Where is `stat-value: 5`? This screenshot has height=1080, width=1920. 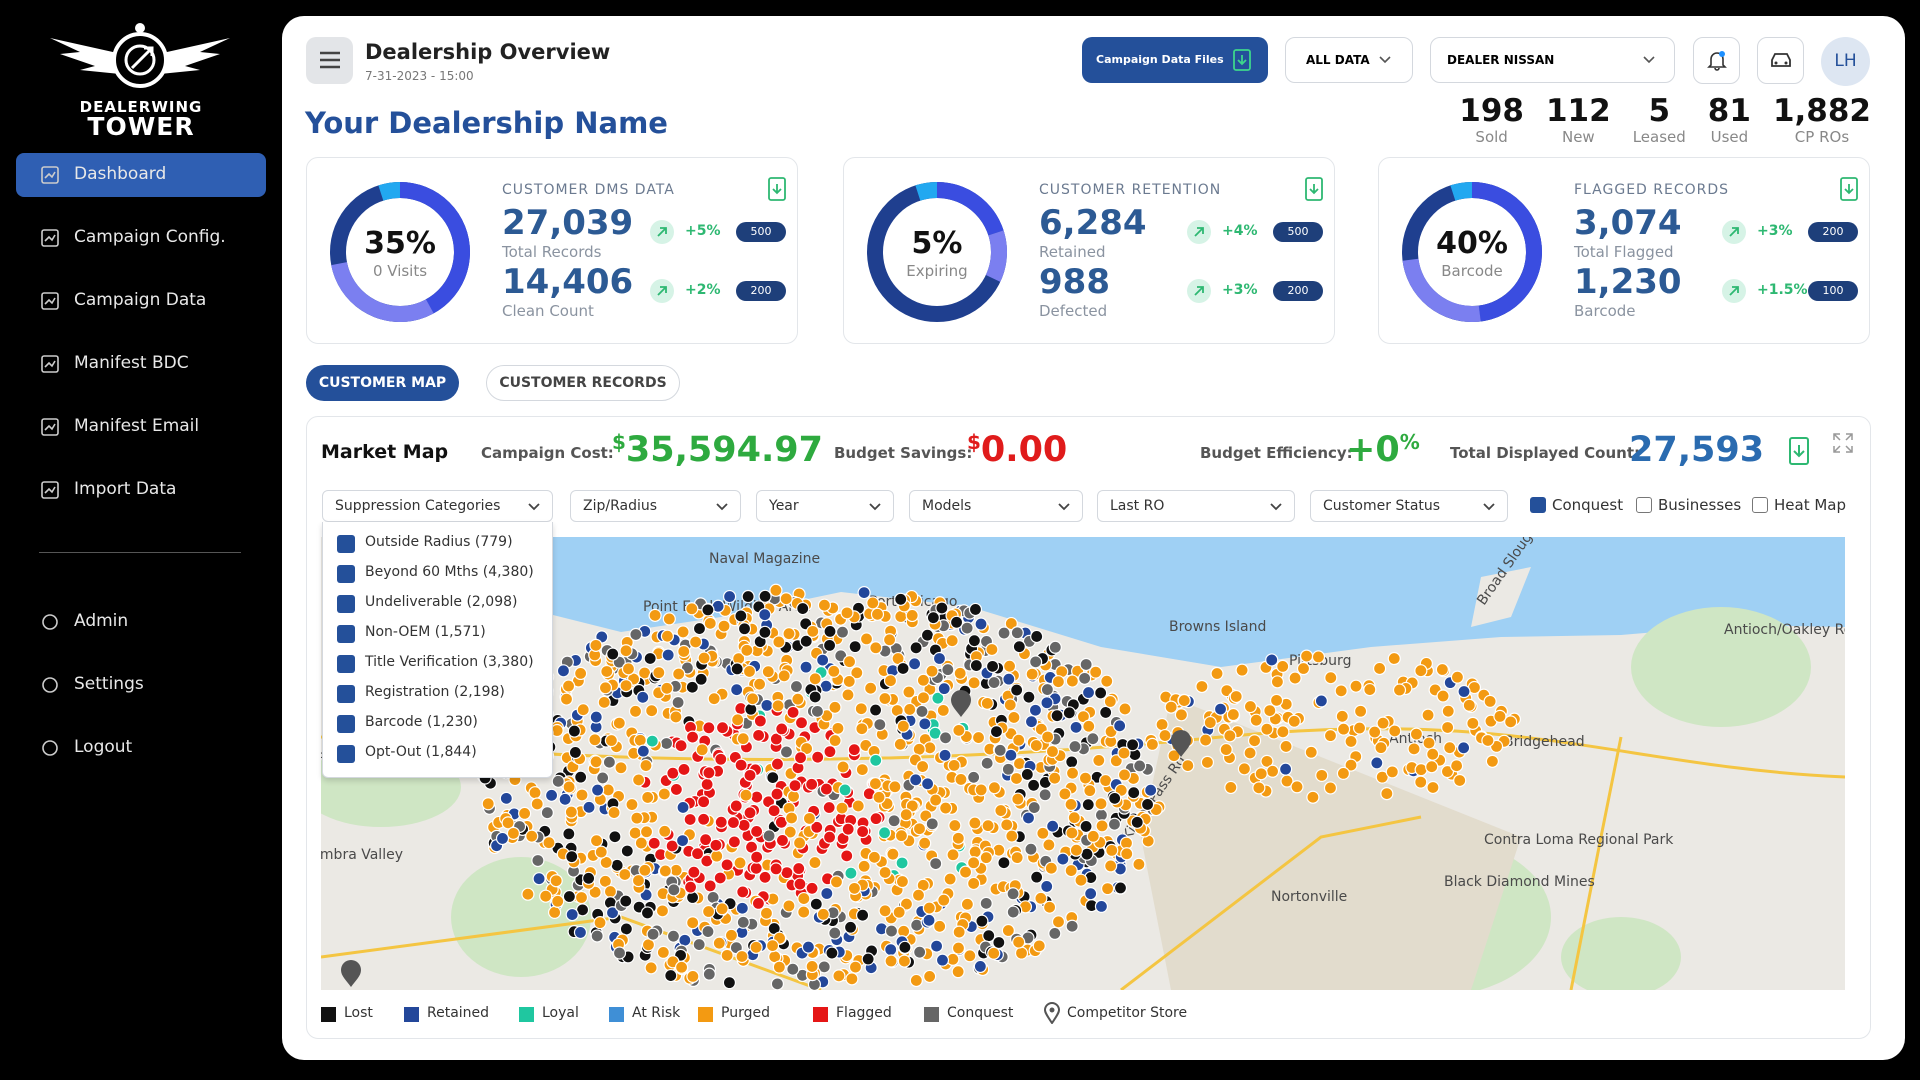 stat-value: 5 is located at coordinates (1659, 111).